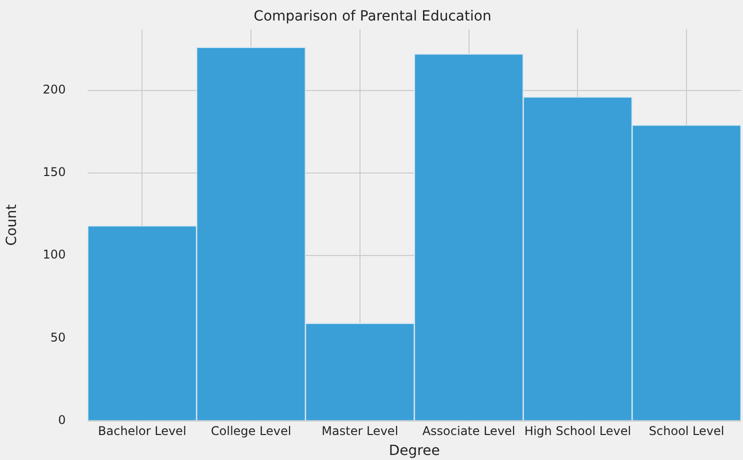 This screenshot has width=743, height=460. I want to click on y-tick-label: 150, so click(54, 172).